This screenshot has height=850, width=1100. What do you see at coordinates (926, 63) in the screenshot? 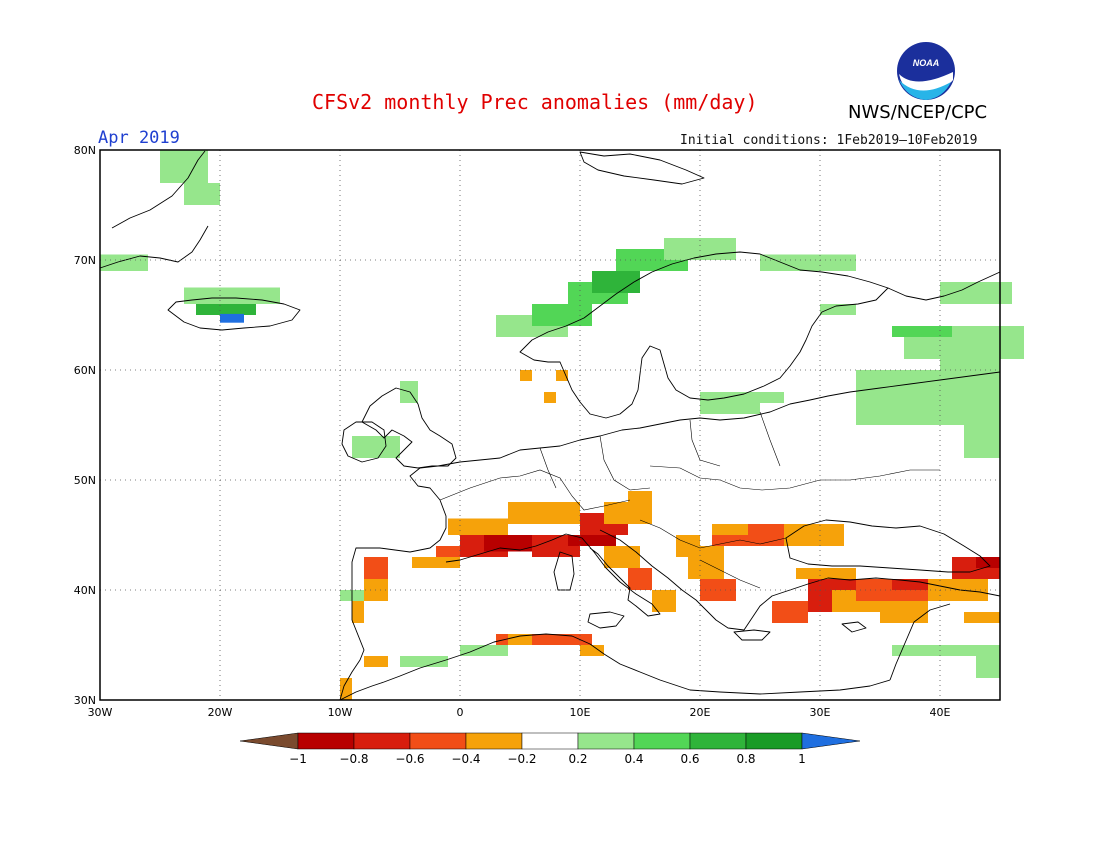
I see `noaa-logo-text: NOAA` at bounding box center [926, 63].